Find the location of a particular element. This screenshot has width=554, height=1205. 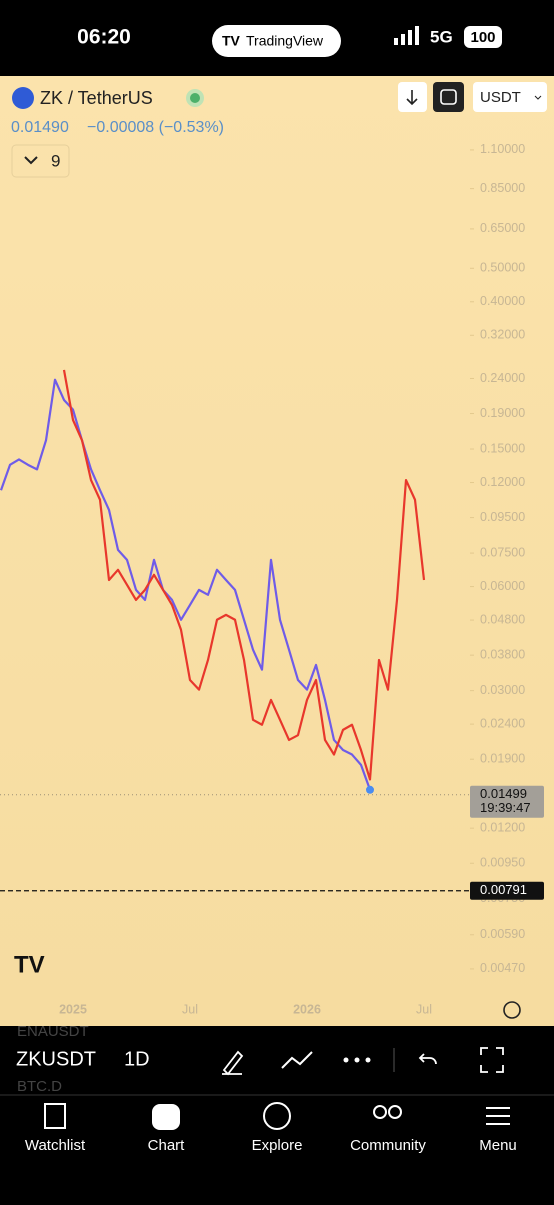

nav-label: Menu is located at coordinates (498, 1145).